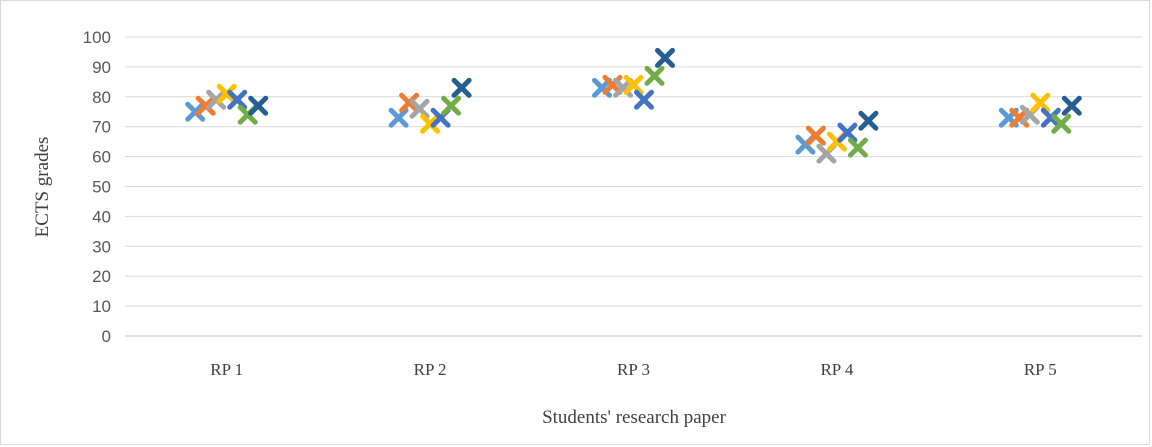 This screenshot has width=1152, height=447. I want to click on x-tick-label: RP 4, so click(836, 369).